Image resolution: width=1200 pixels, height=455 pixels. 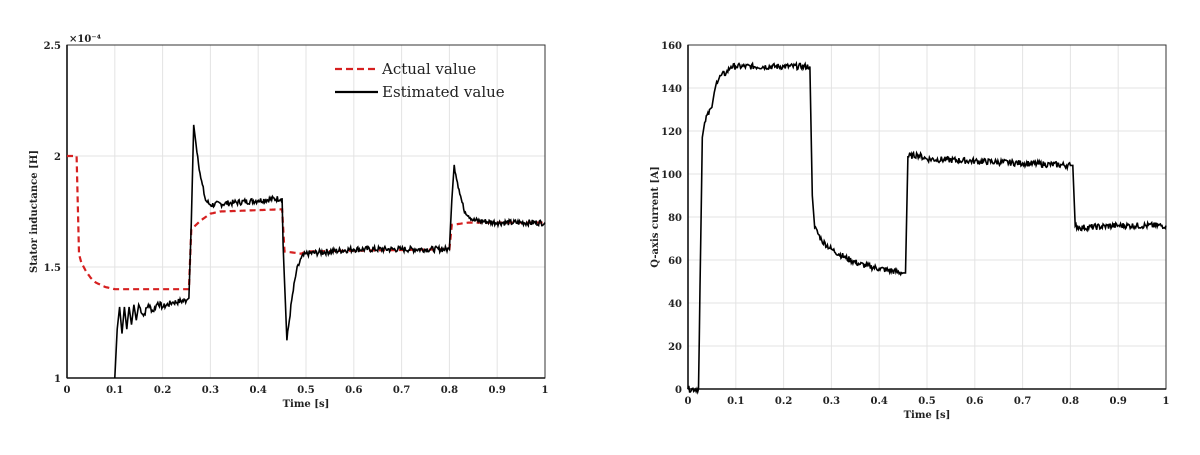 I want to click on y-tick-label: 40, so click(x=675, y=304).